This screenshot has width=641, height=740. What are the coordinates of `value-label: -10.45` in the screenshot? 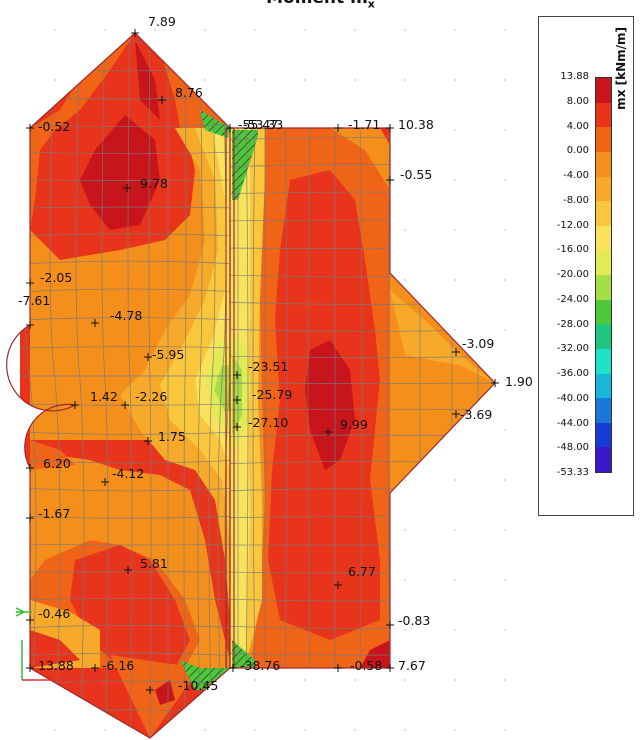 It's located at (198, 685).